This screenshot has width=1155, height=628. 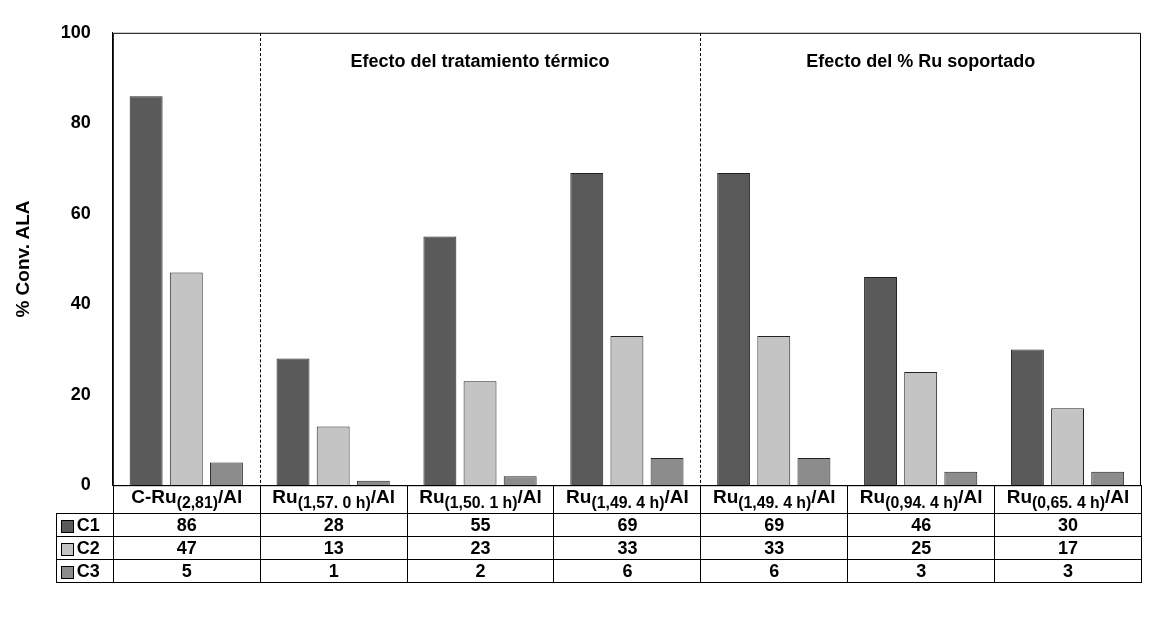 I want to click on y-tick-label: 80, so click(x=80, y=122).